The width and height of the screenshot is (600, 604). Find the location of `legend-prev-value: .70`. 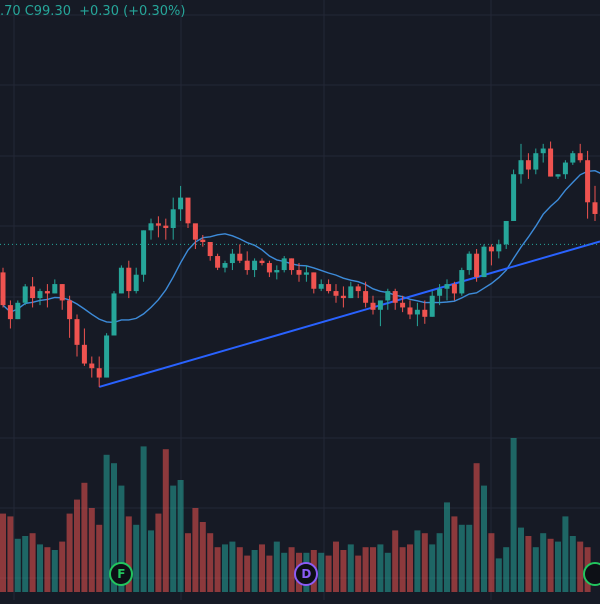

legend-prev-value: .70 is located at coordinates (10, 11).